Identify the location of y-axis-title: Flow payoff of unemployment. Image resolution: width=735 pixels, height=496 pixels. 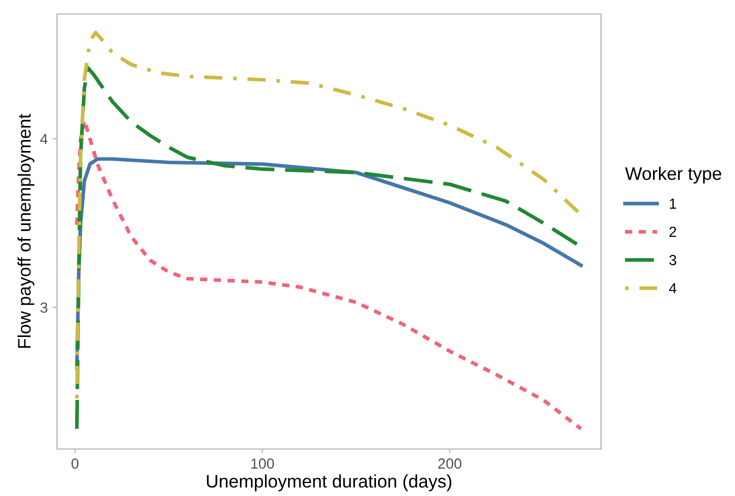
(25, 231).